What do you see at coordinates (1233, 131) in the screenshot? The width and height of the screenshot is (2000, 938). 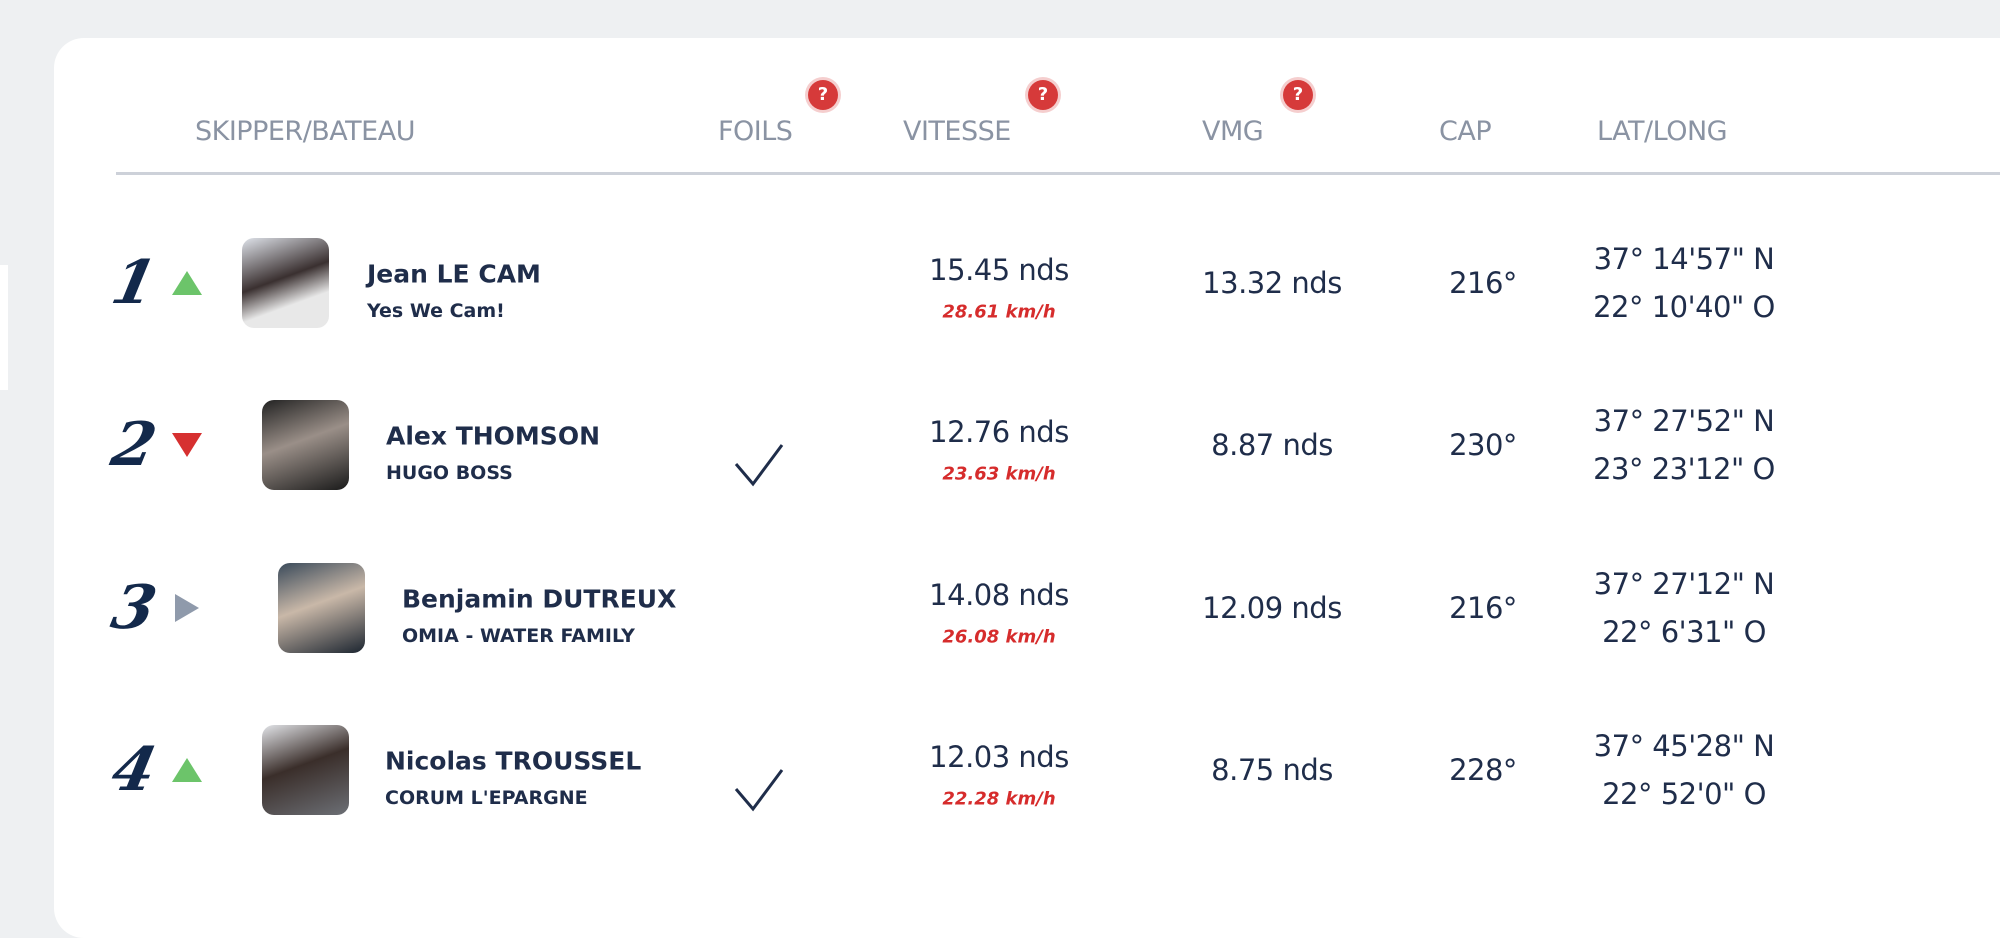 I see `column-header-vmg: VMG` at bounding box center [1233, 131].